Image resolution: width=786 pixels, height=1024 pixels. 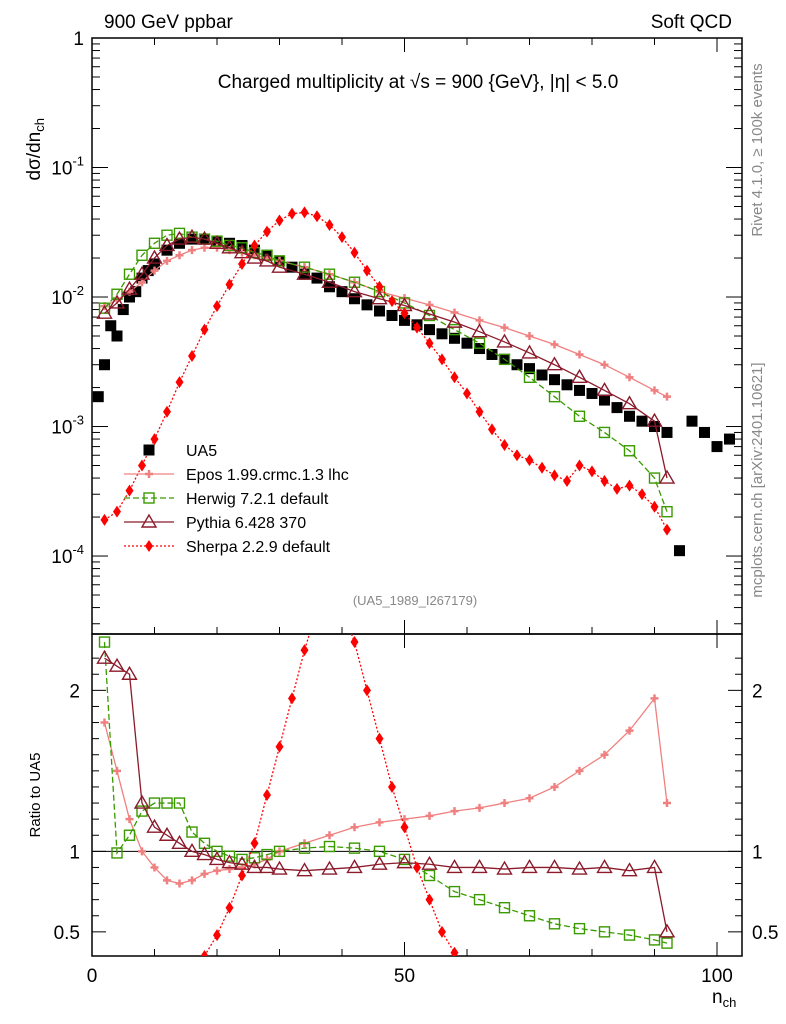 I want to click on header-left-label: 900 GeV ppbar, so click(x=169, y=22).